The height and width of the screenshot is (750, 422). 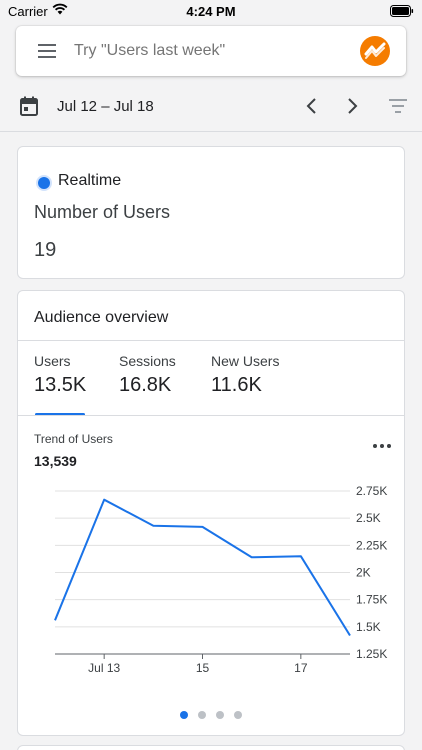 What do you see at coordinates (60, 414) in the screenshot?
I see `selected-tab-indicator` at bounding box center [60, 414].